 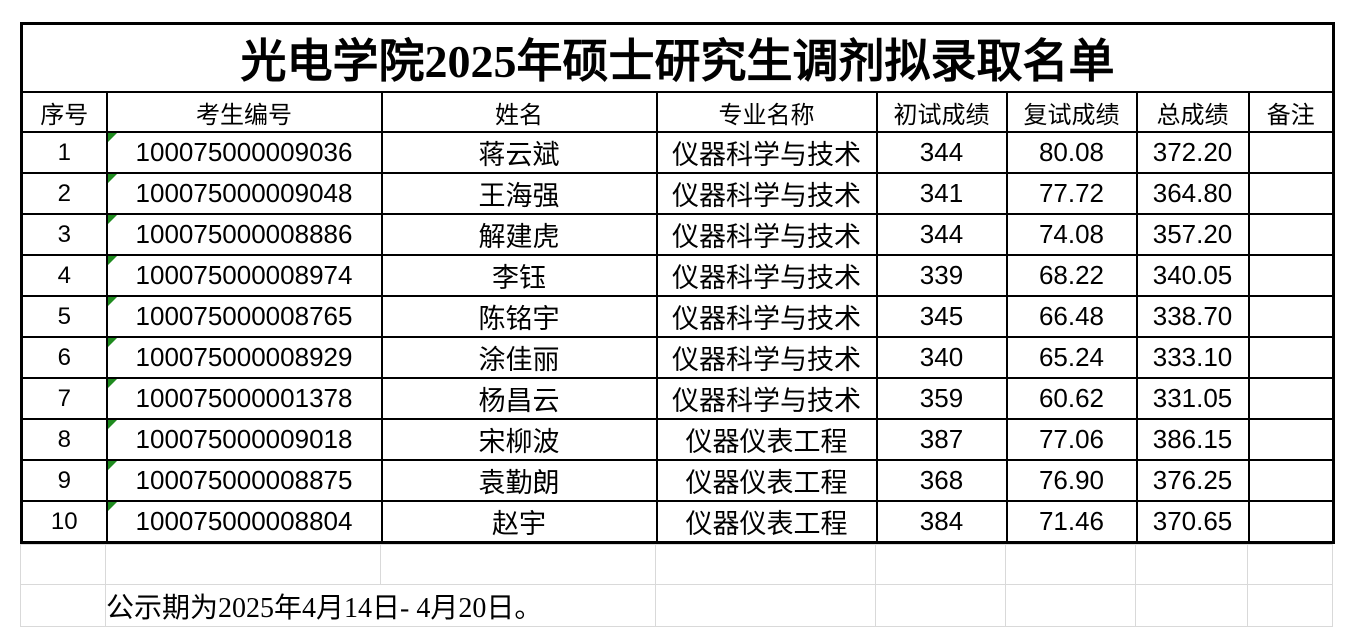 What do you see at coordinates (941, 398) in the screenshot?
I see `cell-initial-score: 359` at bounding box center [941, 398].